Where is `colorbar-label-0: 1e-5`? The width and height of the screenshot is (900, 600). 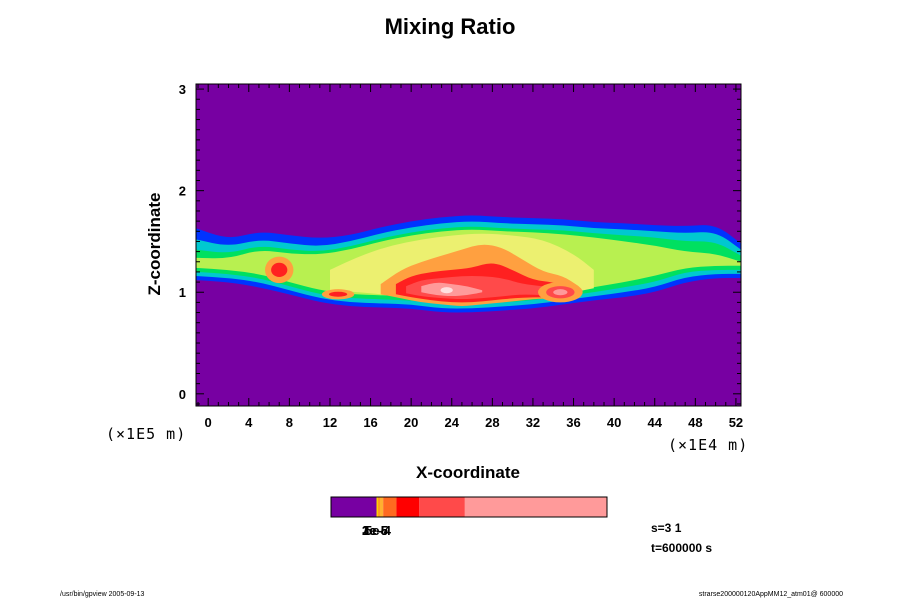 colorbar-label-0: 1e-5 is located at coordinates (375, 530).